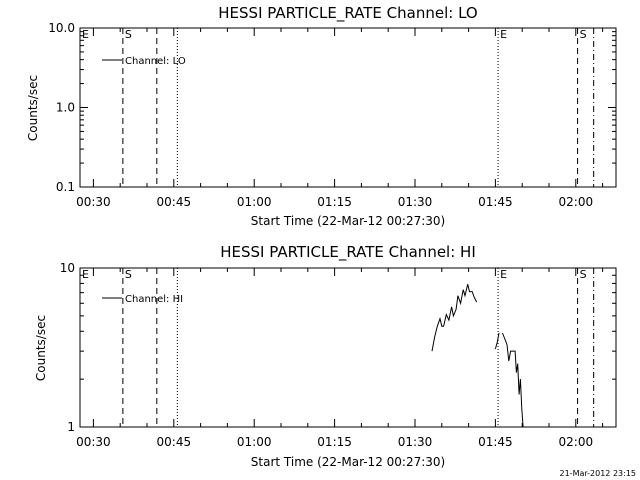  I want to click on lo-y-axis-label: Counts/sec, so click(33, 108).